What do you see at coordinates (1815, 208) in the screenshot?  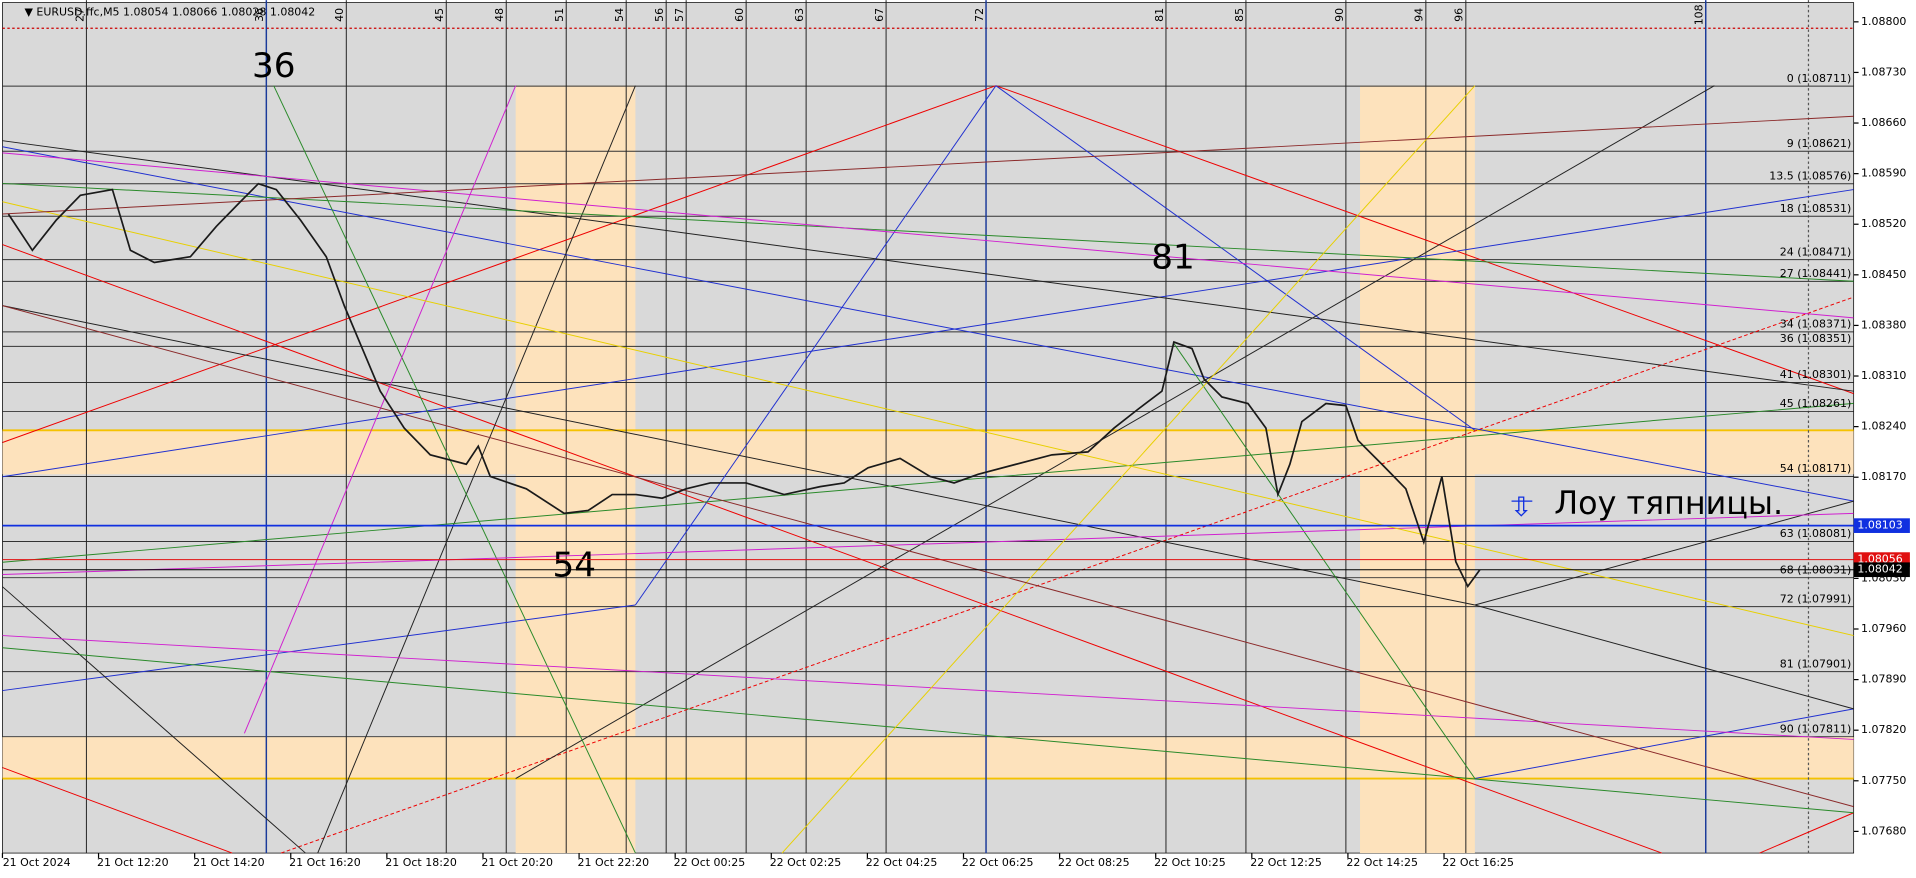 I see `level-label: 18 (1.08531)` at bounding box center [1815, 208].